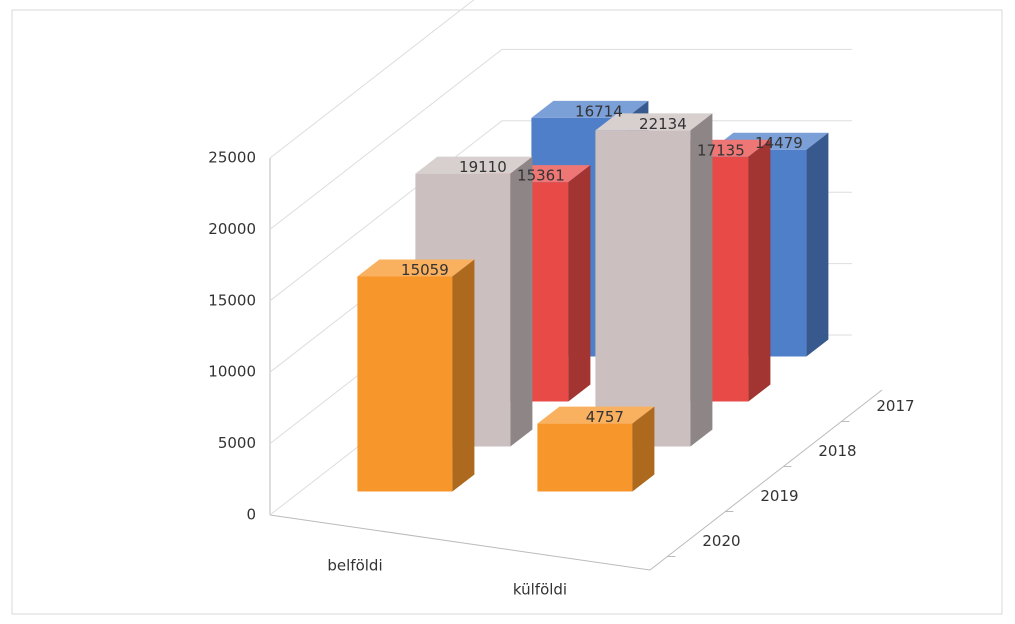  What do you see at coordinates (232, 372) in the screenshot?
I see `y-tick-label: 10000` at bounding box center [232, 372].